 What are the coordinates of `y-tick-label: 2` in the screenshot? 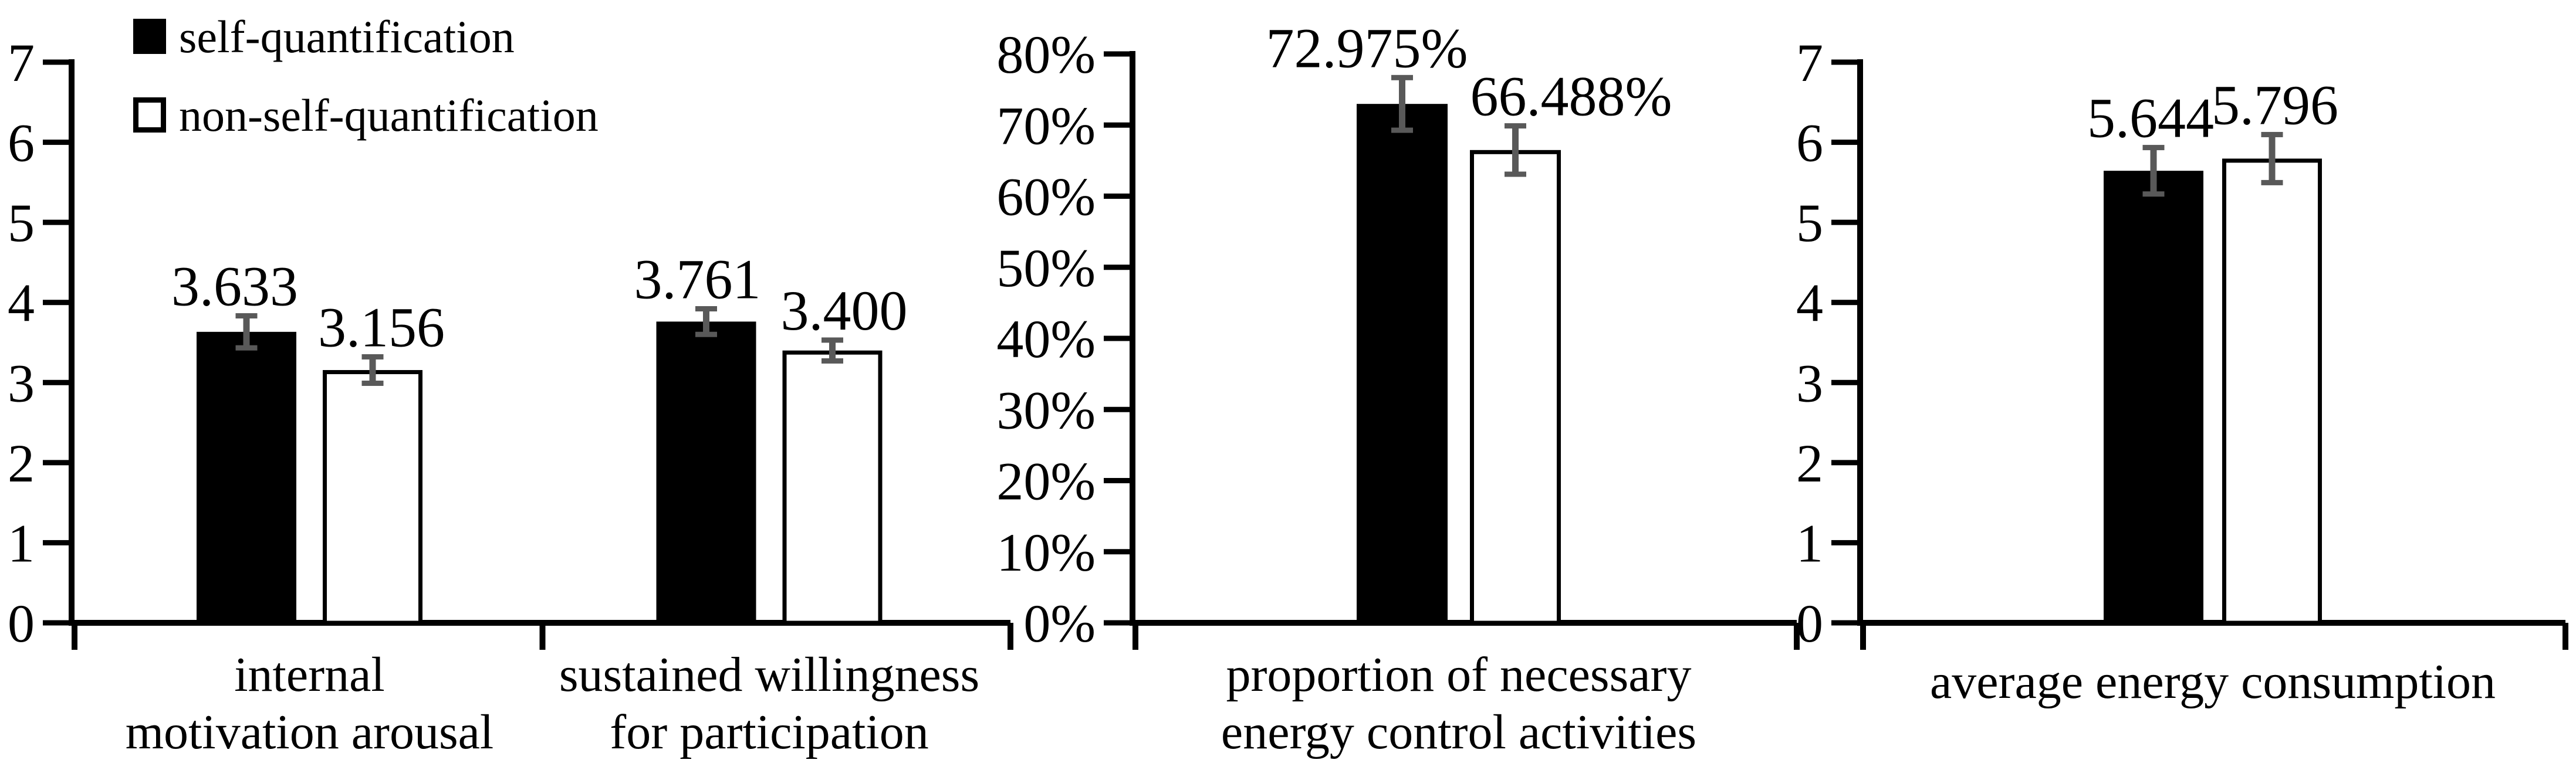 It's located at (21, 463).